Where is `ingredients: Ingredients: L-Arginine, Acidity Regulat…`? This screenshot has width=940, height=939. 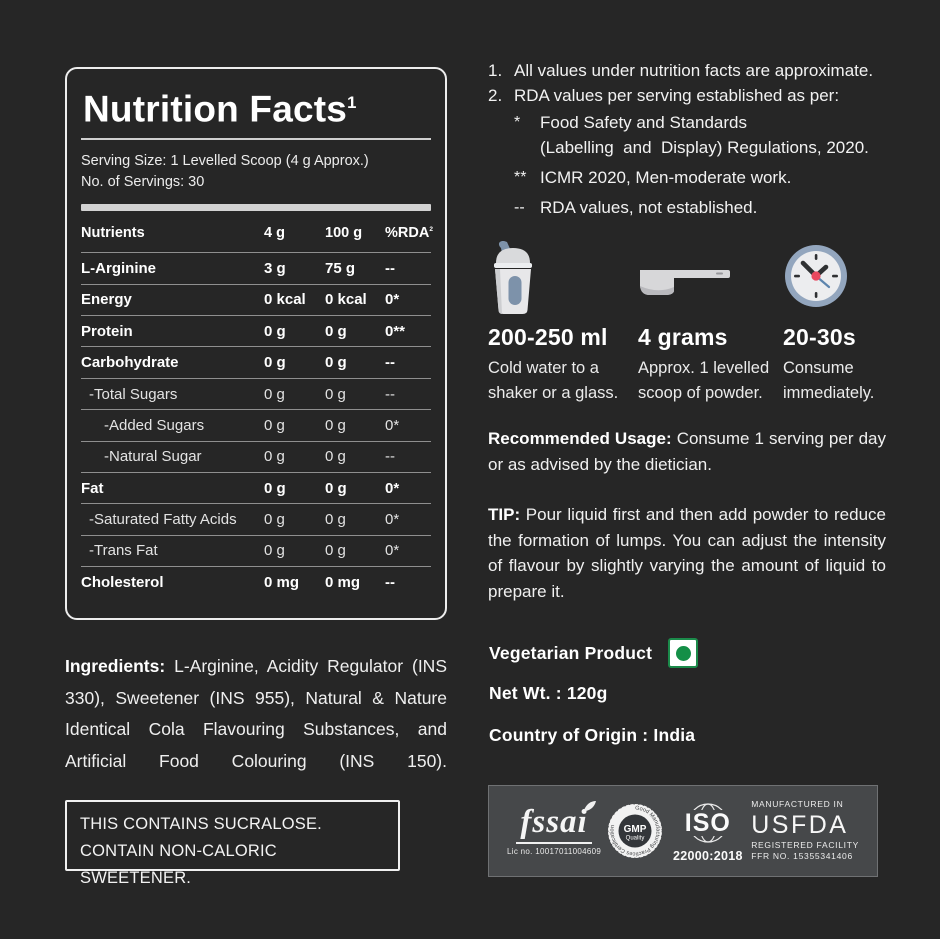 ingredients: Ingredients: L-Arginine, Acidity Regulat… is located at coordinates (256, 714).